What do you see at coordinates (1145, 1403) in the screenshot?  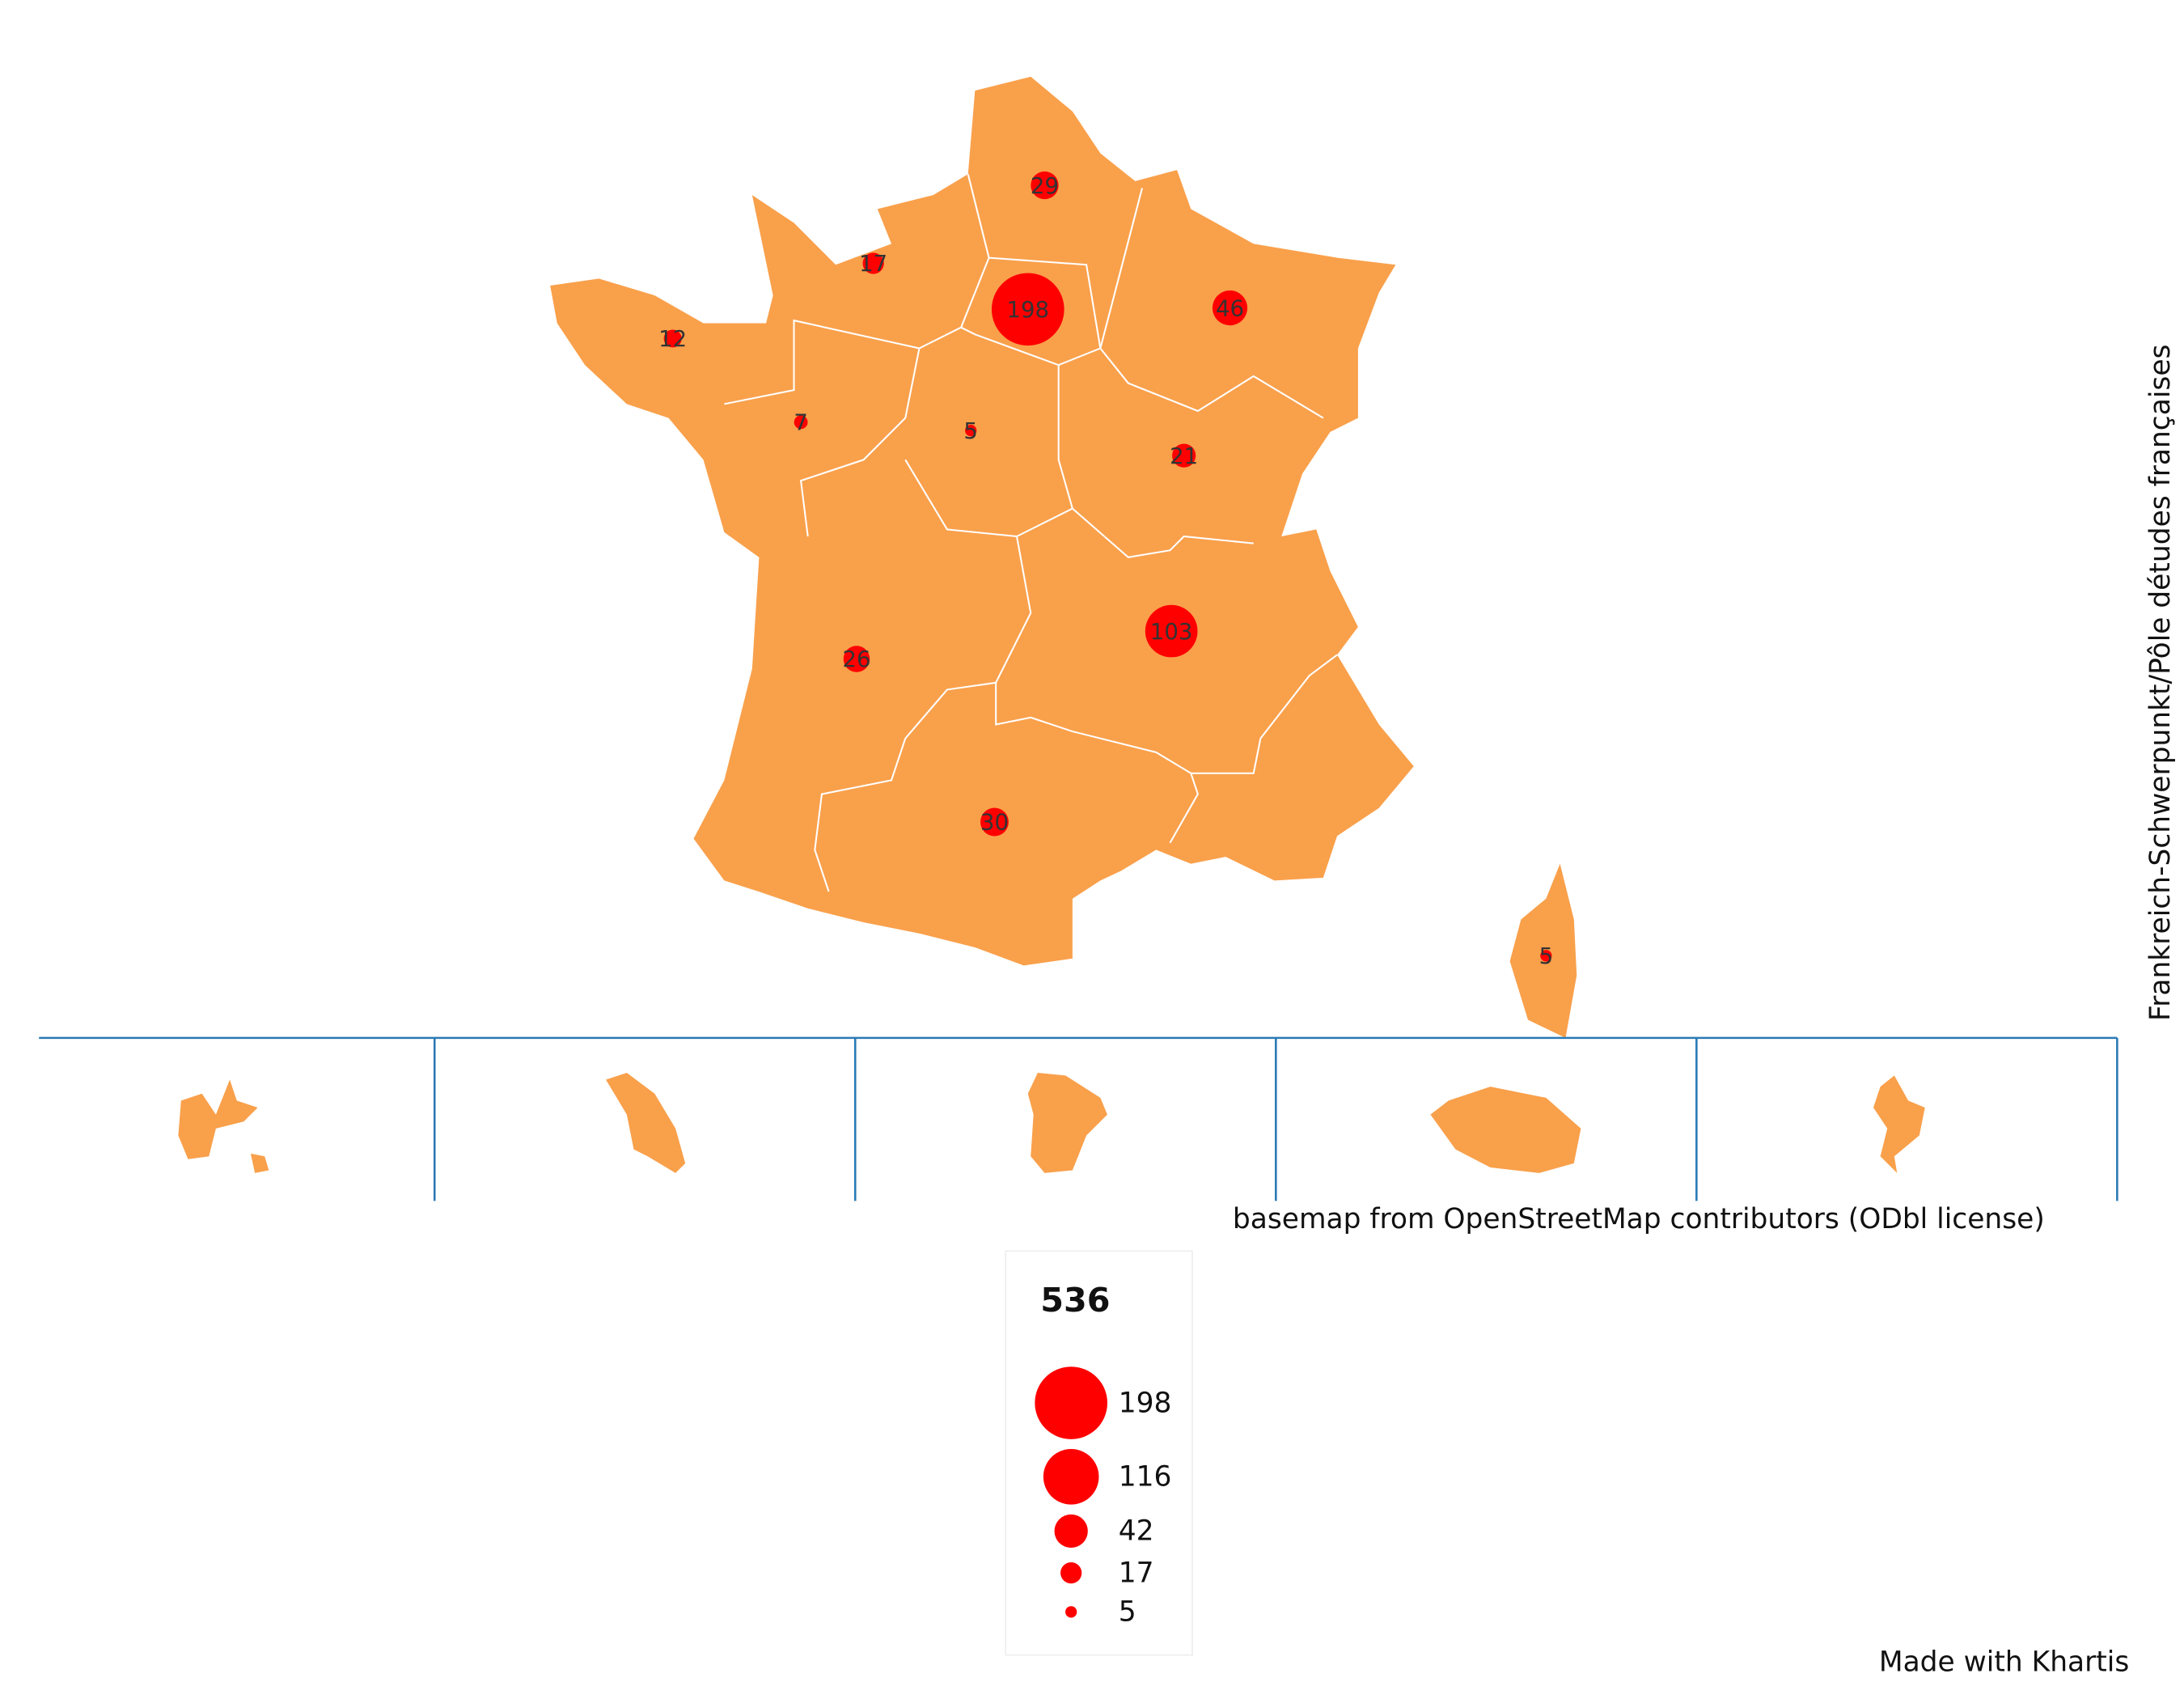 I see `legend-label: 198` at bounding box center [1145, 1403].